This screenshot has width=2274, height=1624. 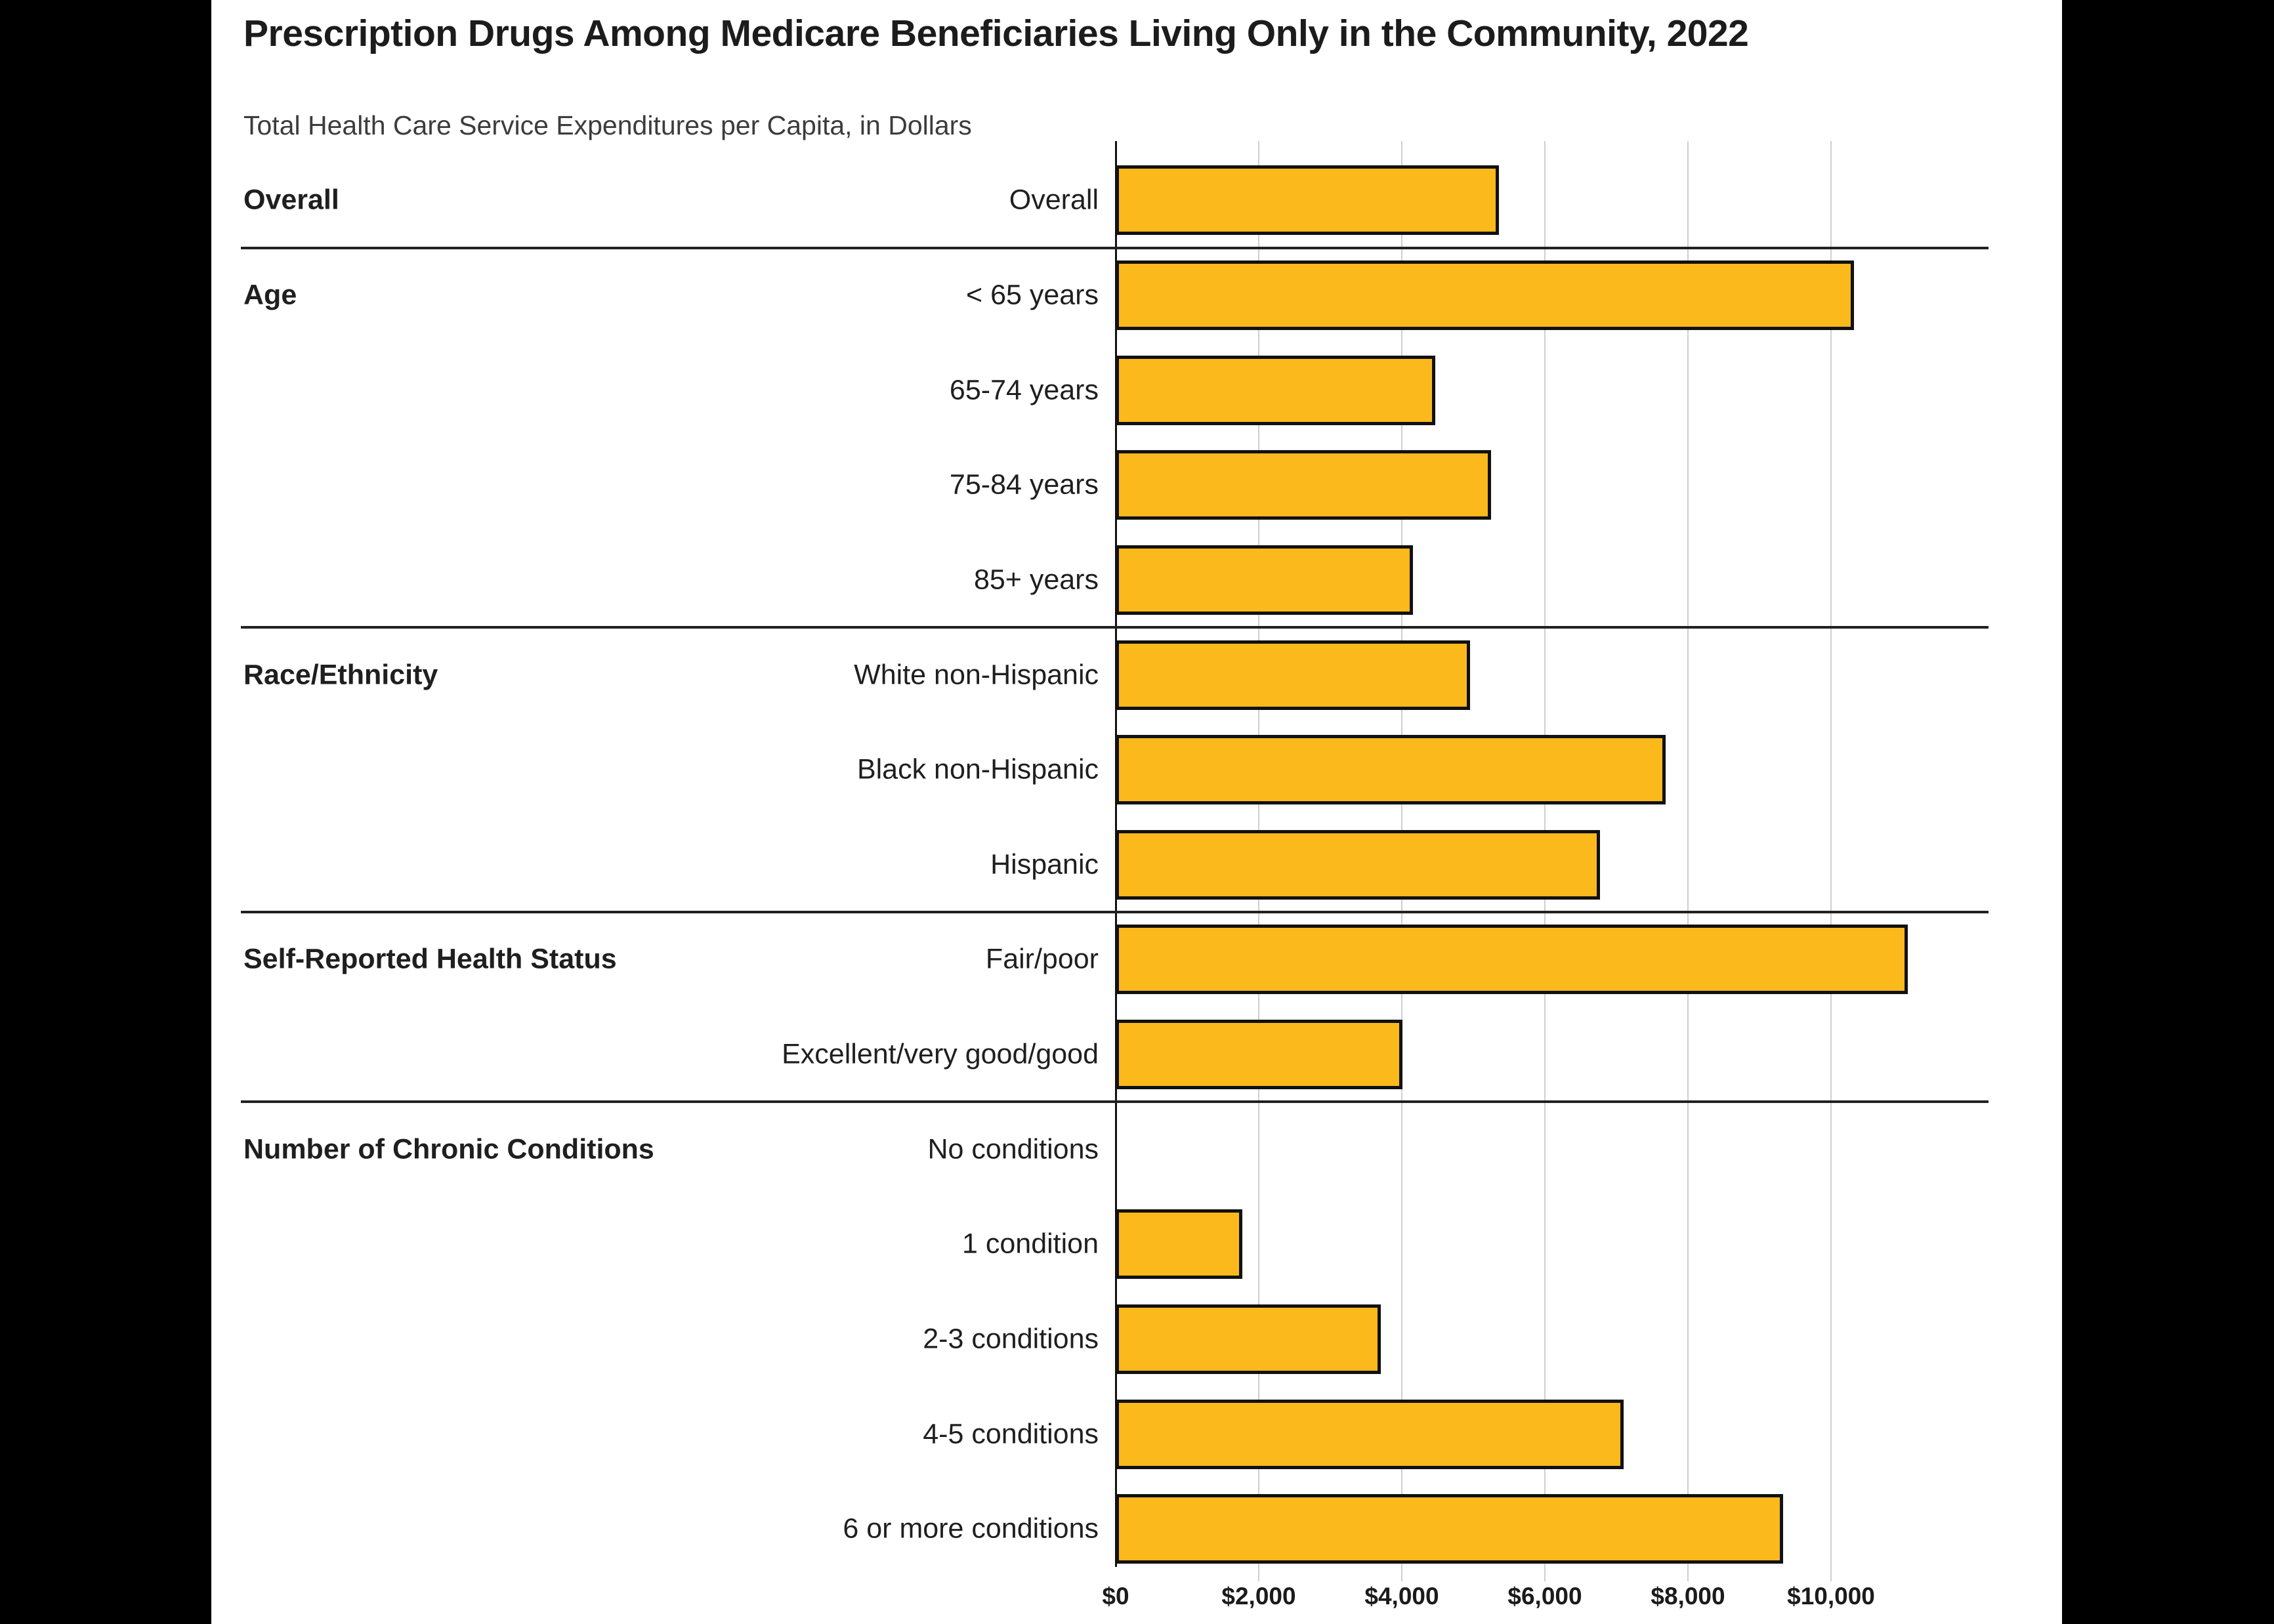 I want to click on x-axis-tick-label: $2,000, so click(x=1258, y=1597).